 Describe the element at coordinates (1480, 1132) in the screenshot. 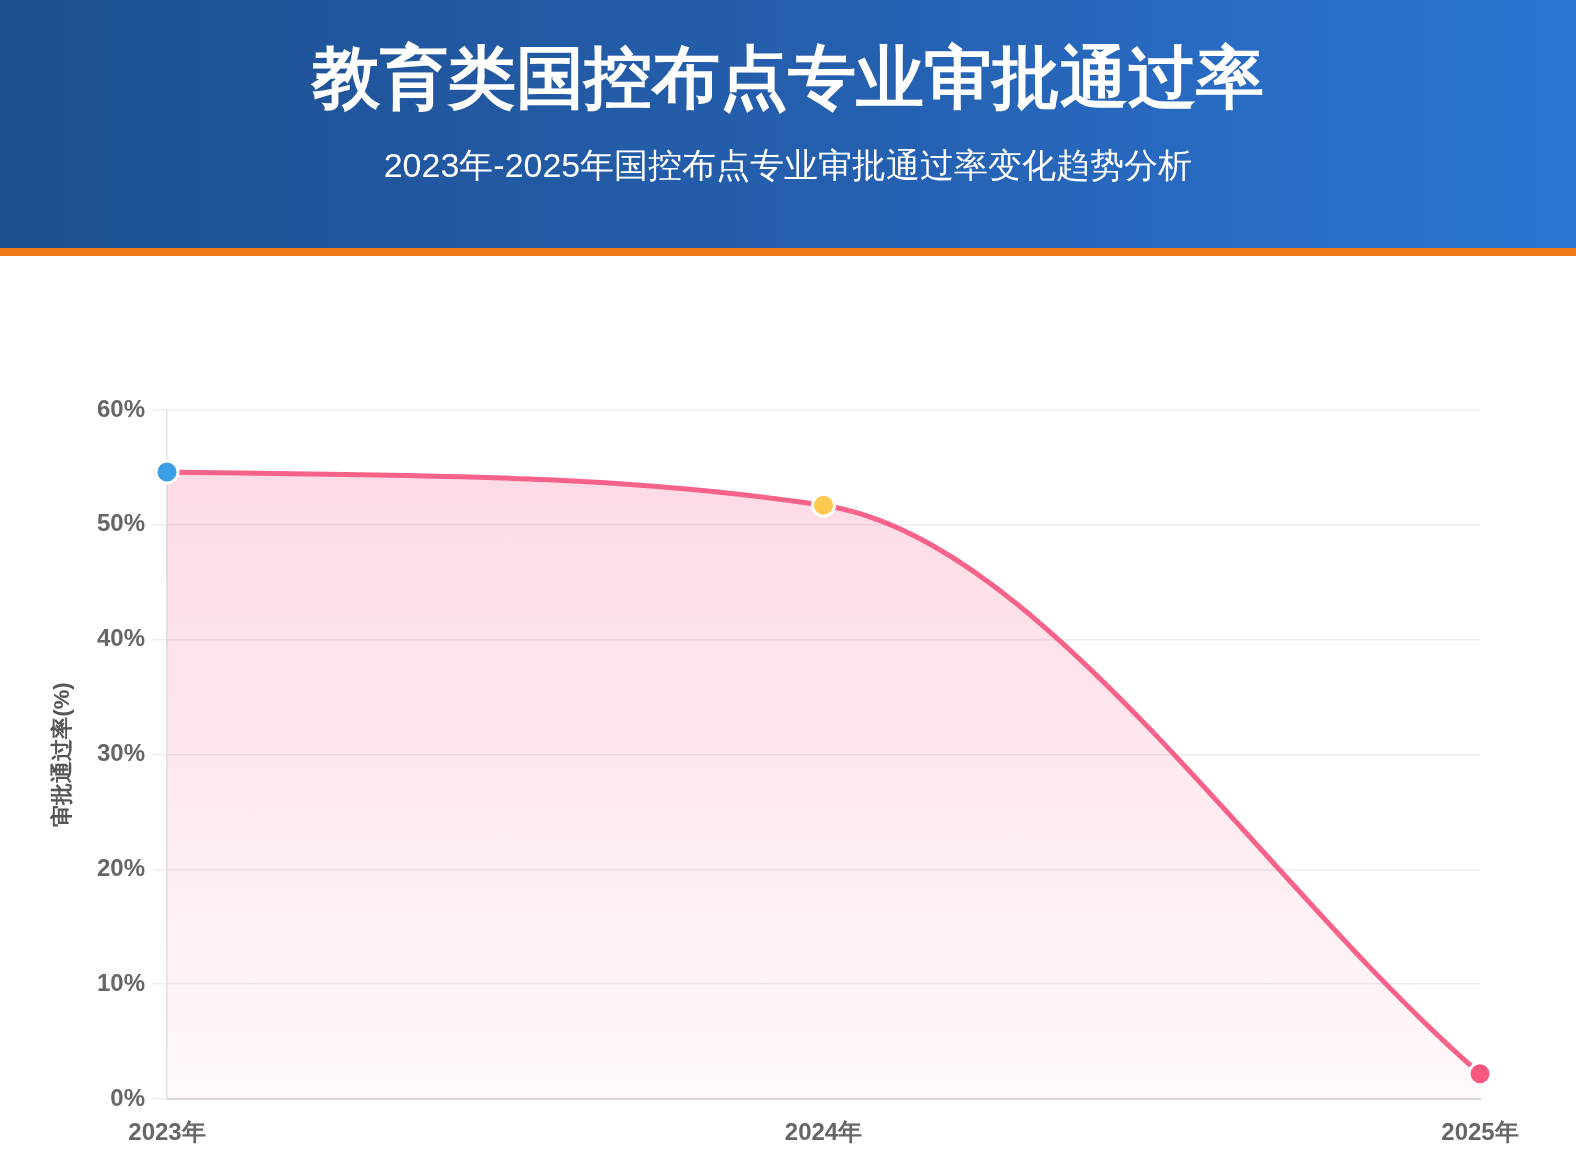

I see `x-tick-label: 2025年` at that location.